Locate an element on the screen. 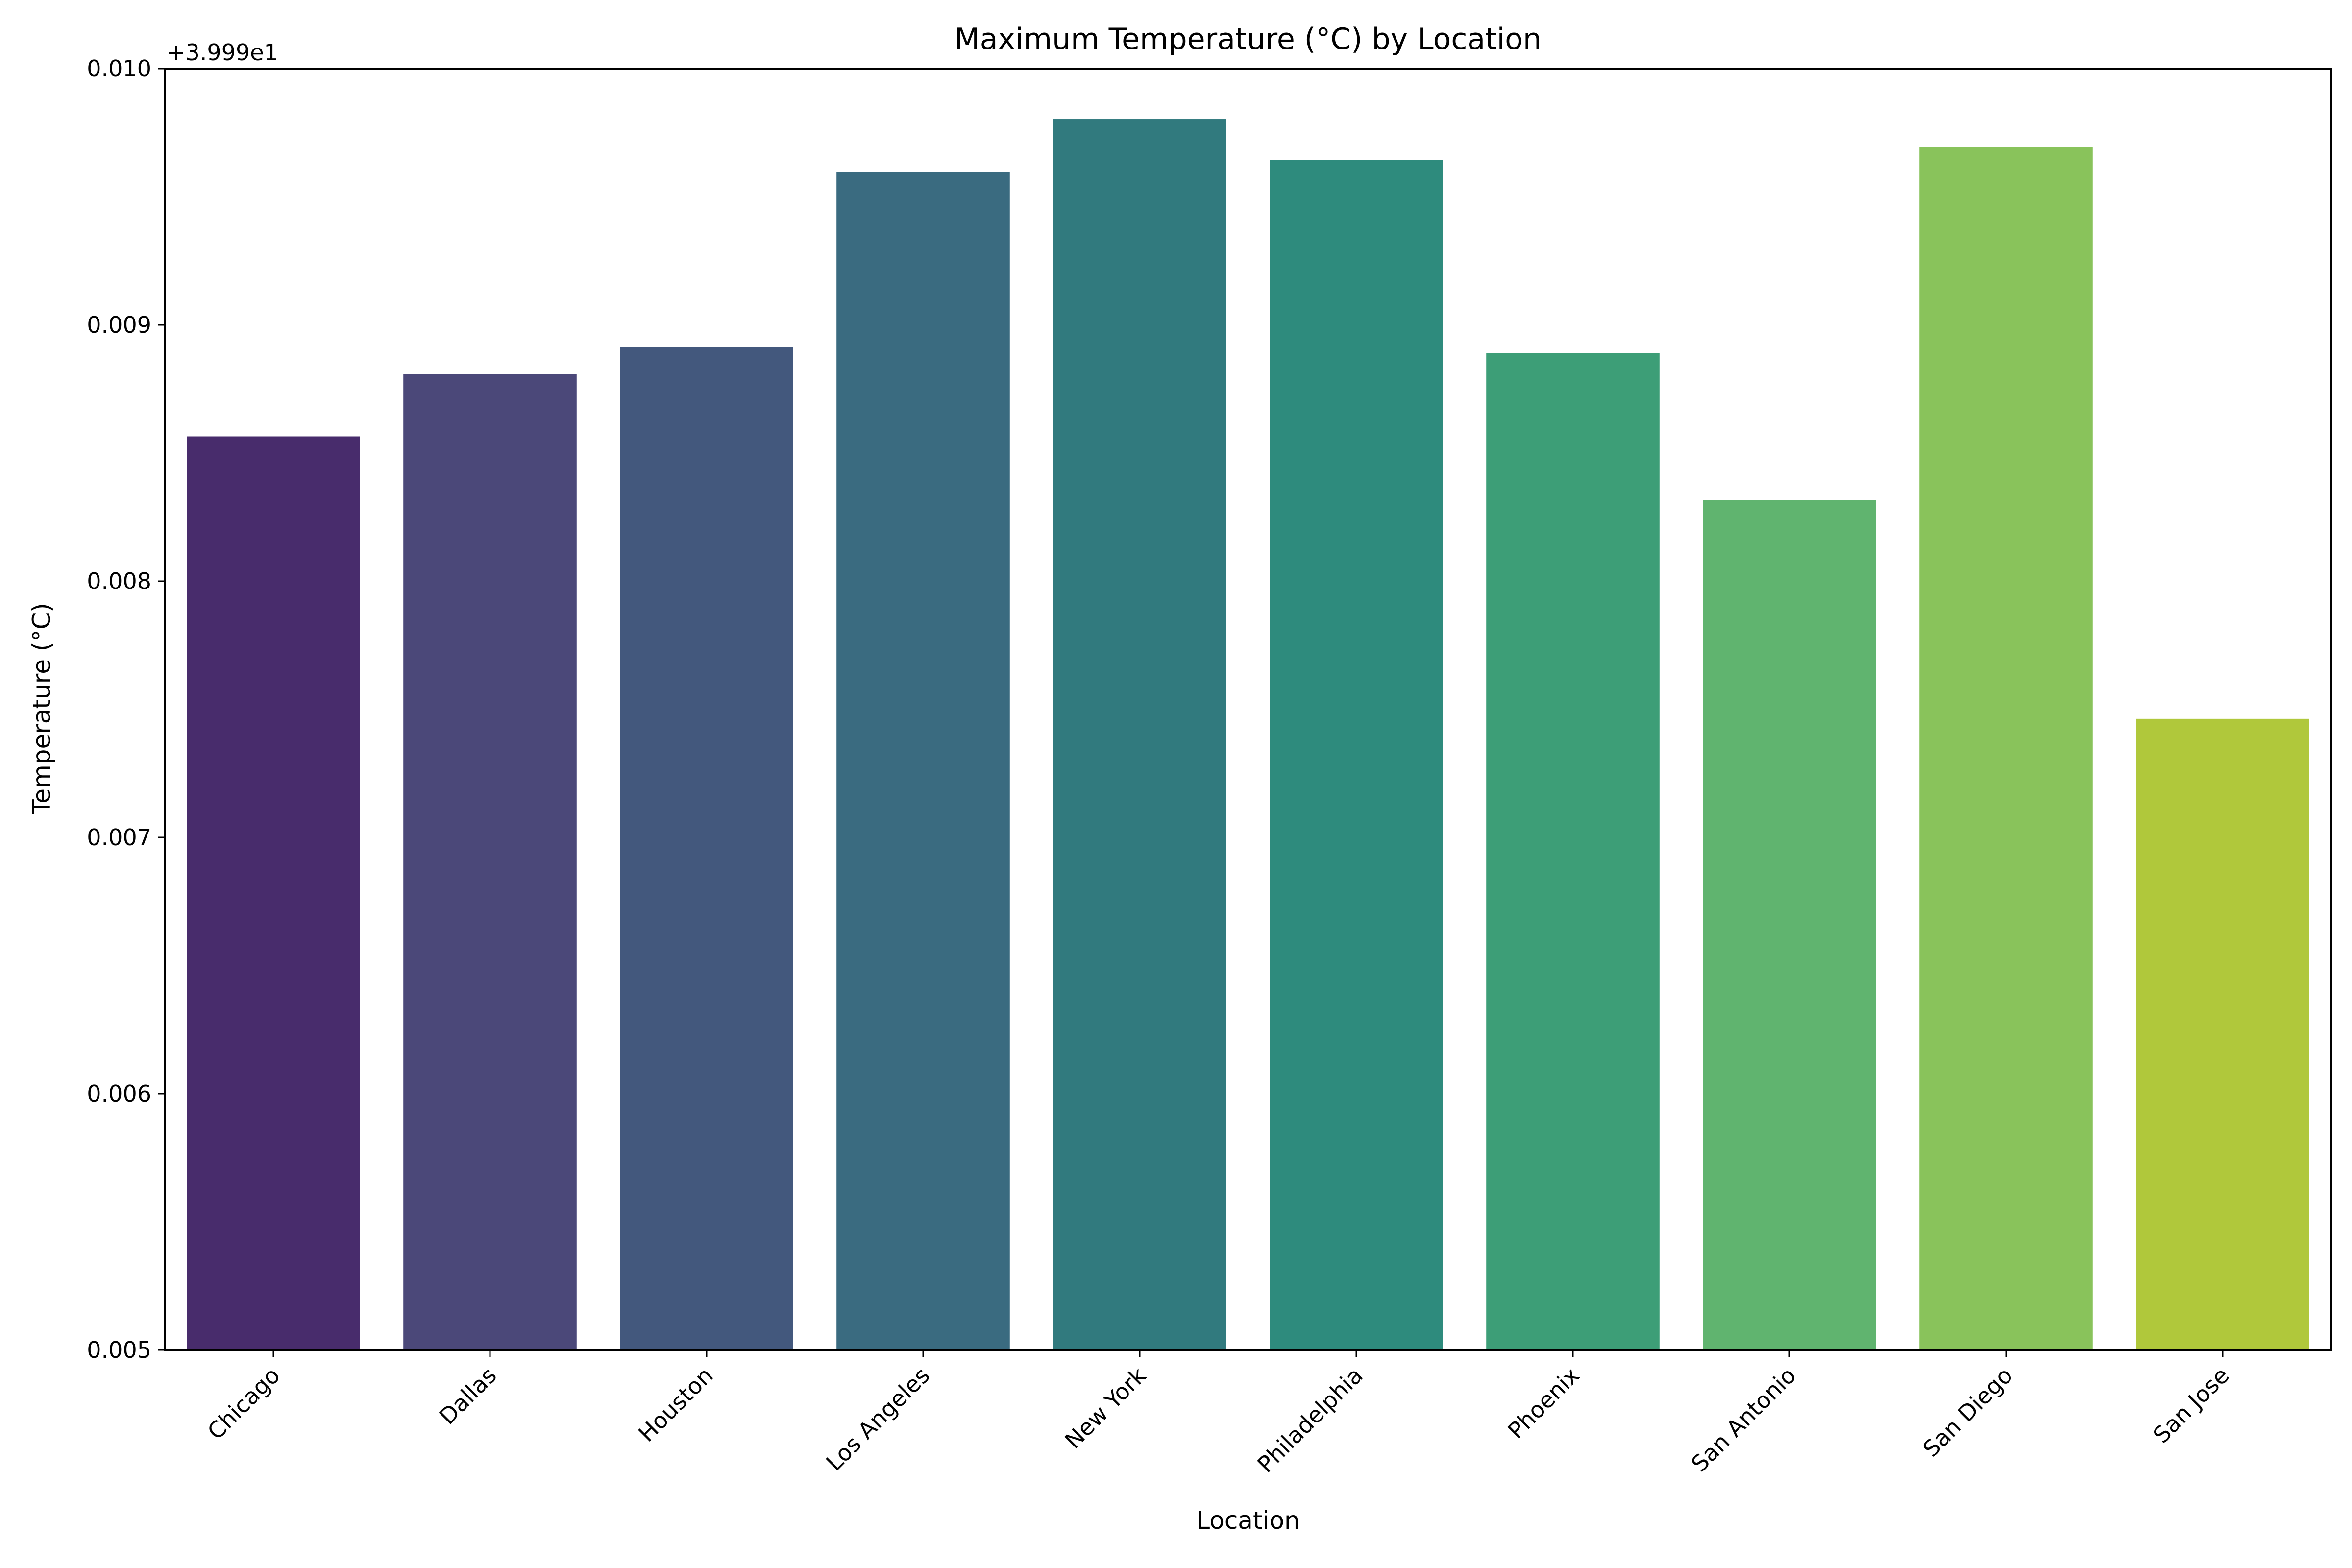 Image resolution: width=2352 pixels, height=1568 pixels. x-tick-label: San Jose is located at coordinates (2191, 1405).